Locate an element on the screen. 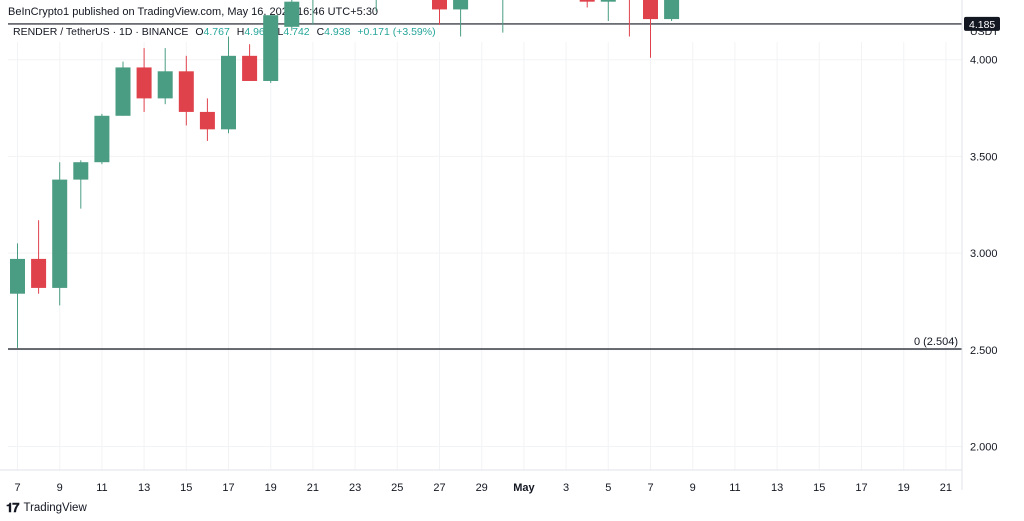 This screenshot has height=521, width=1024. time-tick-label: 3 is located at coordinates (566, 488).